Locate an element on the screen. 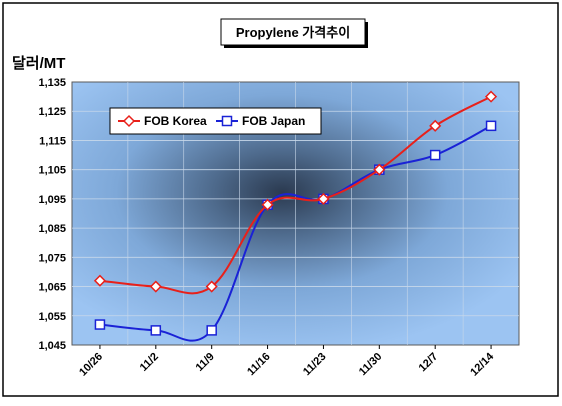 The image size is (562, 406). y-tick-label: 1,105 is located at coordinates (52, 171).